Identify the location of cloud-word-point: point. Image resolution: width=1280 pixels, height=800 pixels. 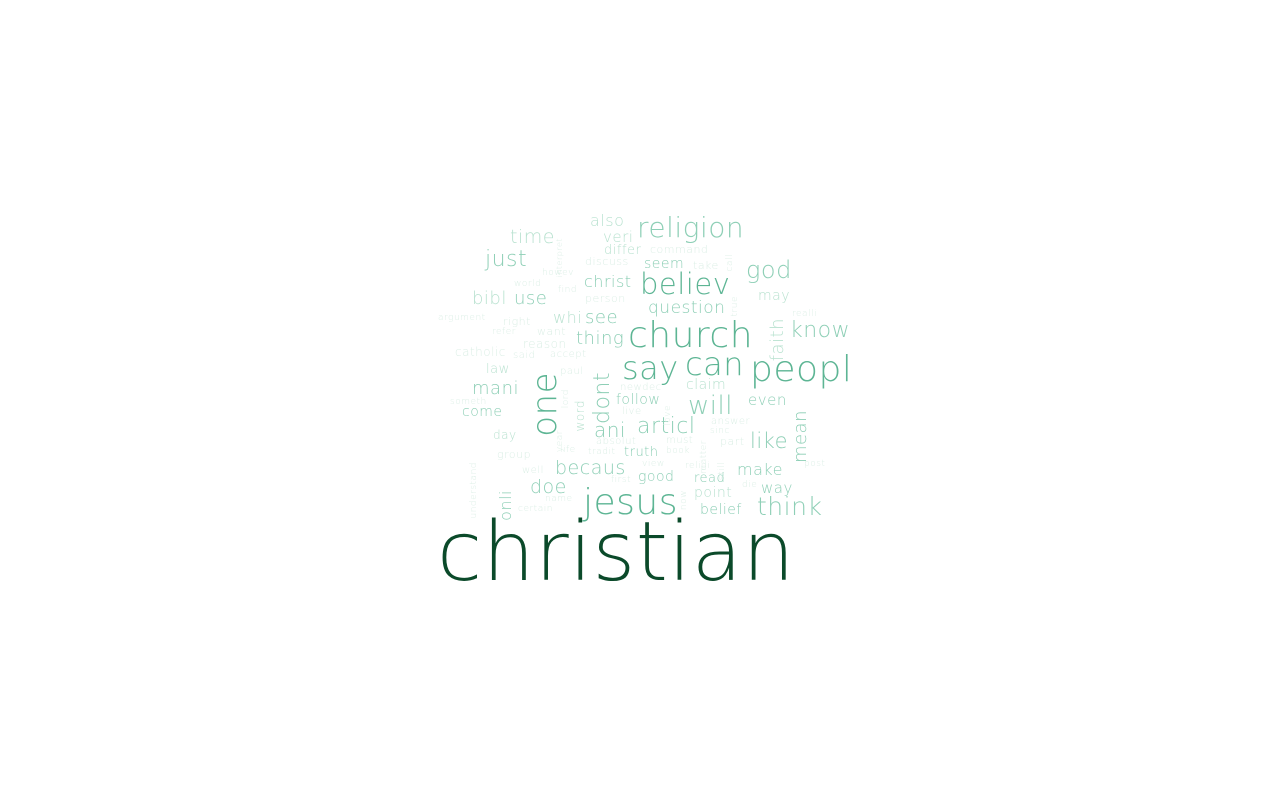
(713, 493).